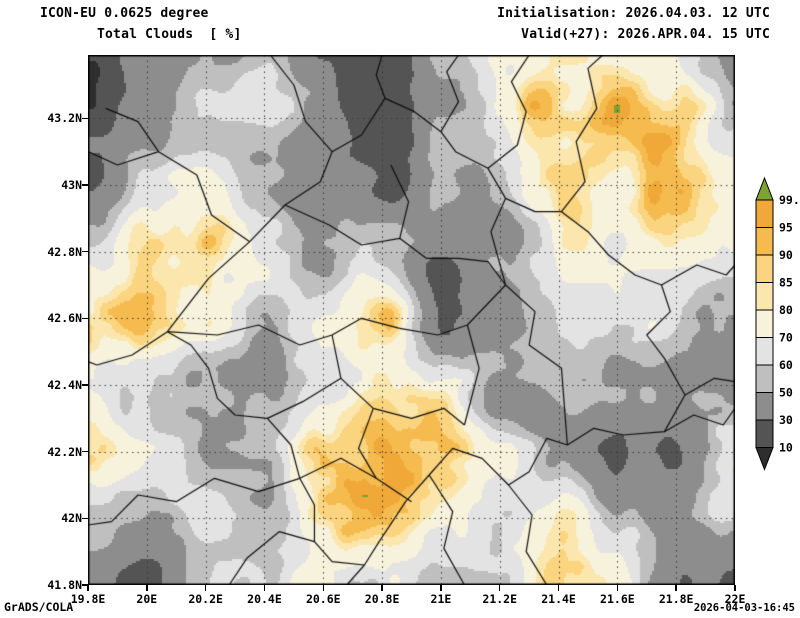 This screenshot has width=800, height=618. Describe the element at coordinates (88, 599) in the screenshot. I see `x-tick-label: 19.8E` at that location.